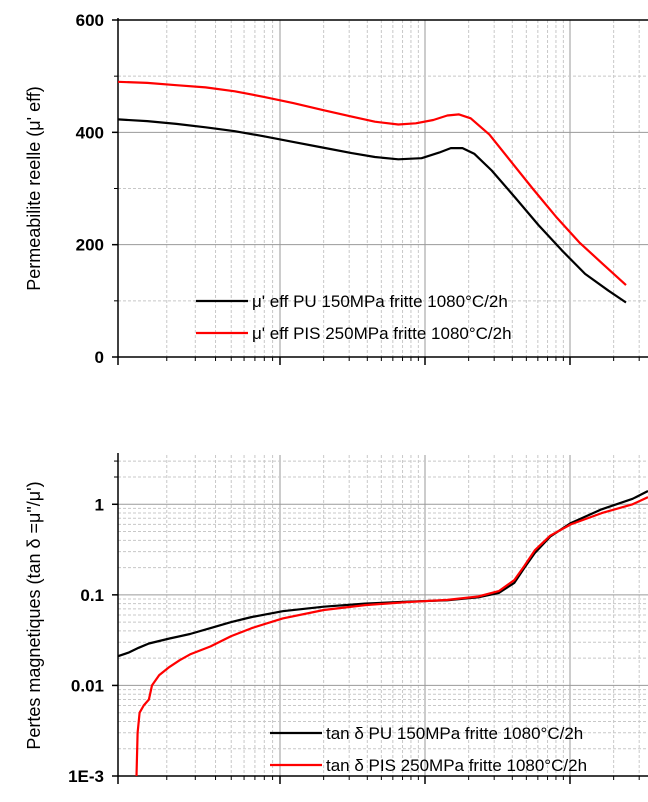  I want to click on y-tick-label: 200, so click(90, 245).